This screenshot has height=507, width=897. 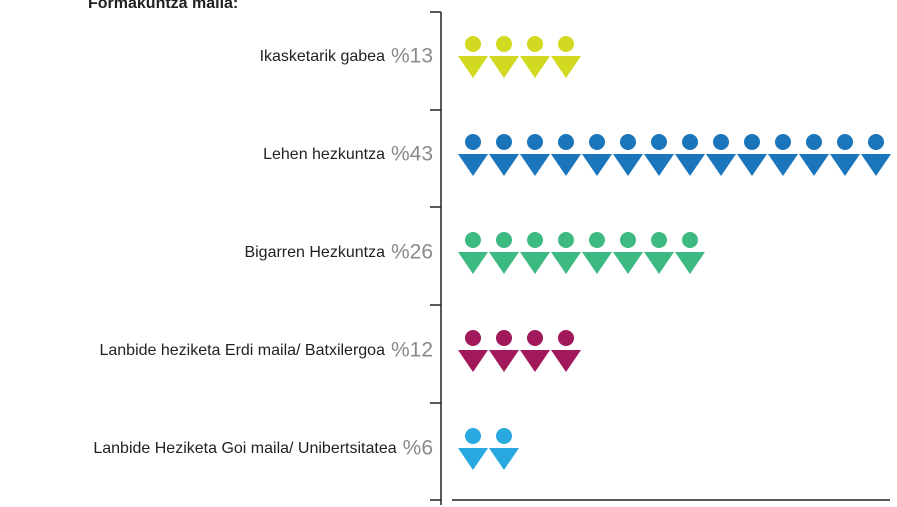 What do you see at coordinates (314, 252) in the screenshot?
I see `category-label: Bigarren Hezkuntza` at bounding box center [314, 252].